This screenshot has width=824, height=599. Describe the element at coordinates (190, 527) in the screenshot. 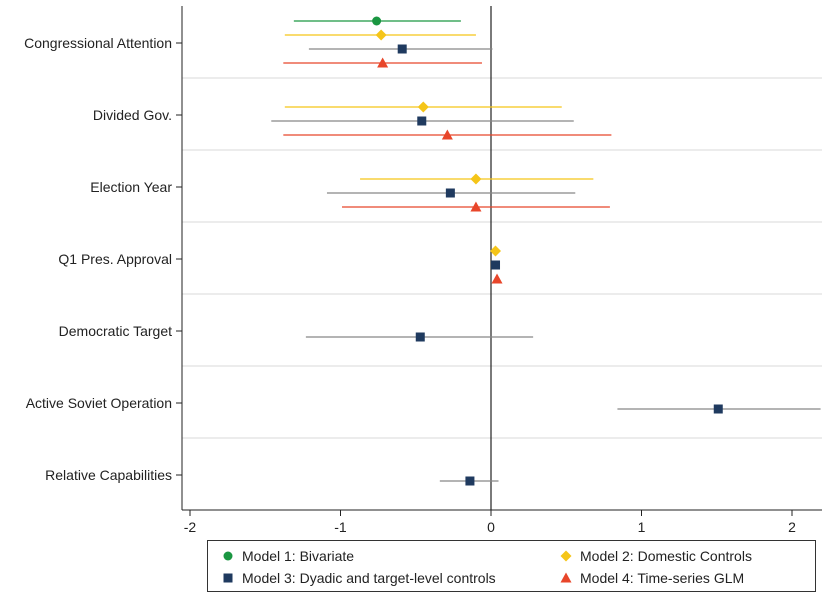

I see `x-tick-label: -2` at that location.